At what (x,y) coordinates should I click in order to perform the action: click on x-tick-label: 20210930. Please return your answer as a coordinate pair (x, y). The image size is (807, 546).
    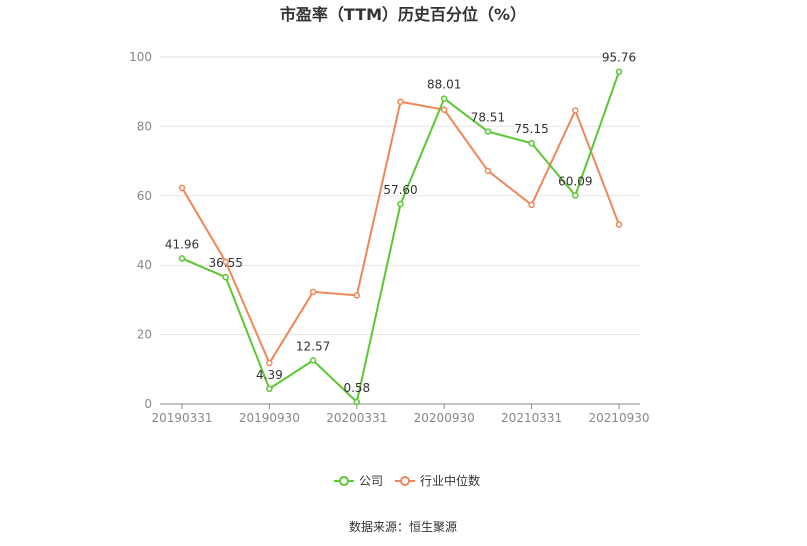
    Looking at the image, I should click on (618, 418).